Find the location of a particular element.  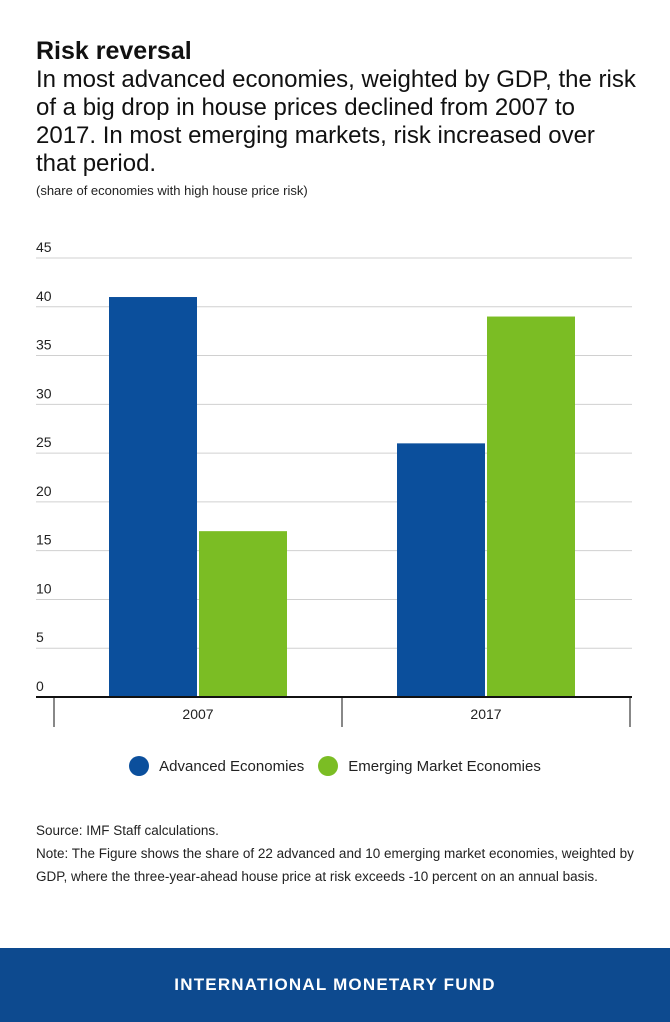

footer-label: INTERNATIONAL MONETARY FUND is located at coordinates (335, 984).